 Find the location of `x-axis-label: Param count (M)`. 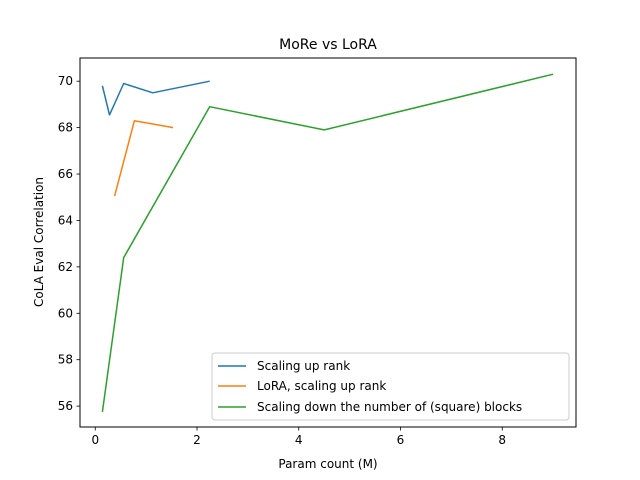

x-axis-label: Param count (M) is located at coordinates (327, 464).